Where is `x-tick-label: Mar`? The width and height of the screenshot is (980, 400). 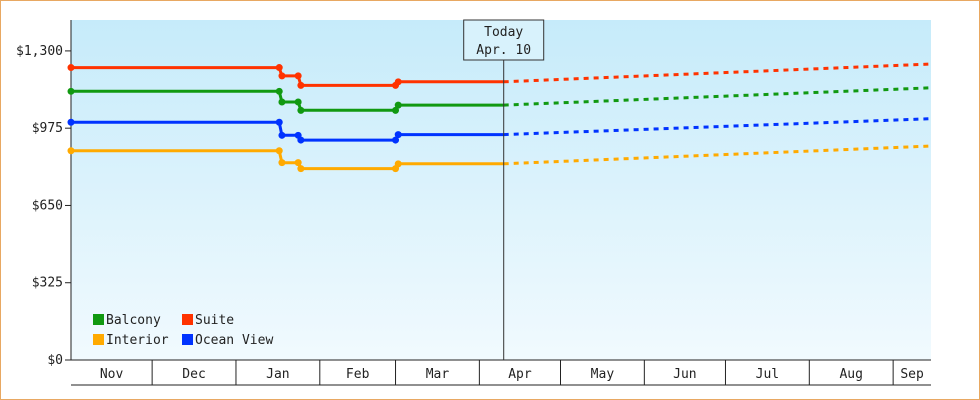
x-tick-label: Mar is located at coordinates (438, 374).